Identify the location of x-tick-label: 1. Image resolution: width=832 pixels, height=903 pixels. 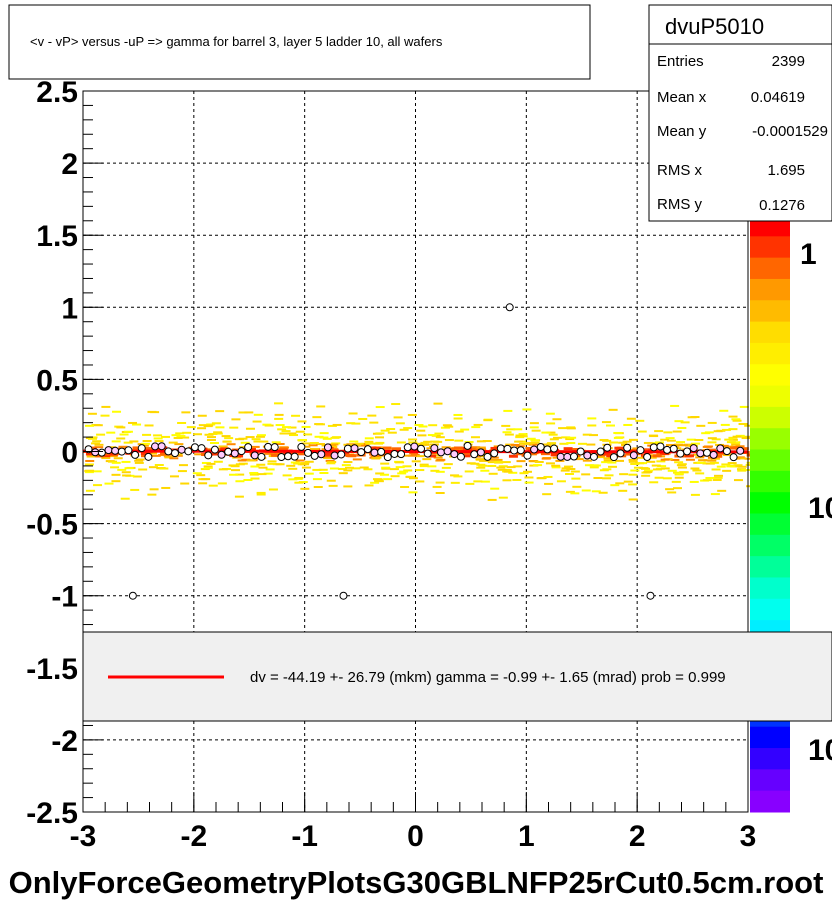
(526, 836).